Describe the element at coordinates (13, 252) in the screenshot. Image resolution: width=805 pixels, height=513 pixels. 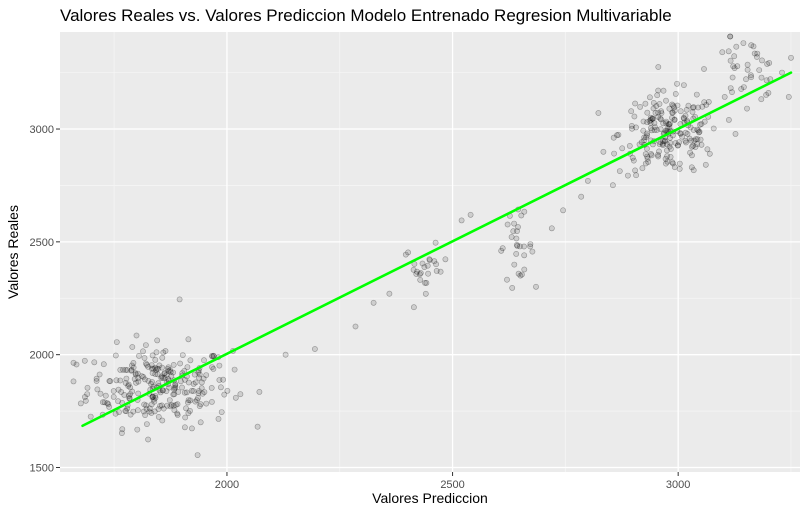
I see `y-axis-title: Valores Reales` at that location.